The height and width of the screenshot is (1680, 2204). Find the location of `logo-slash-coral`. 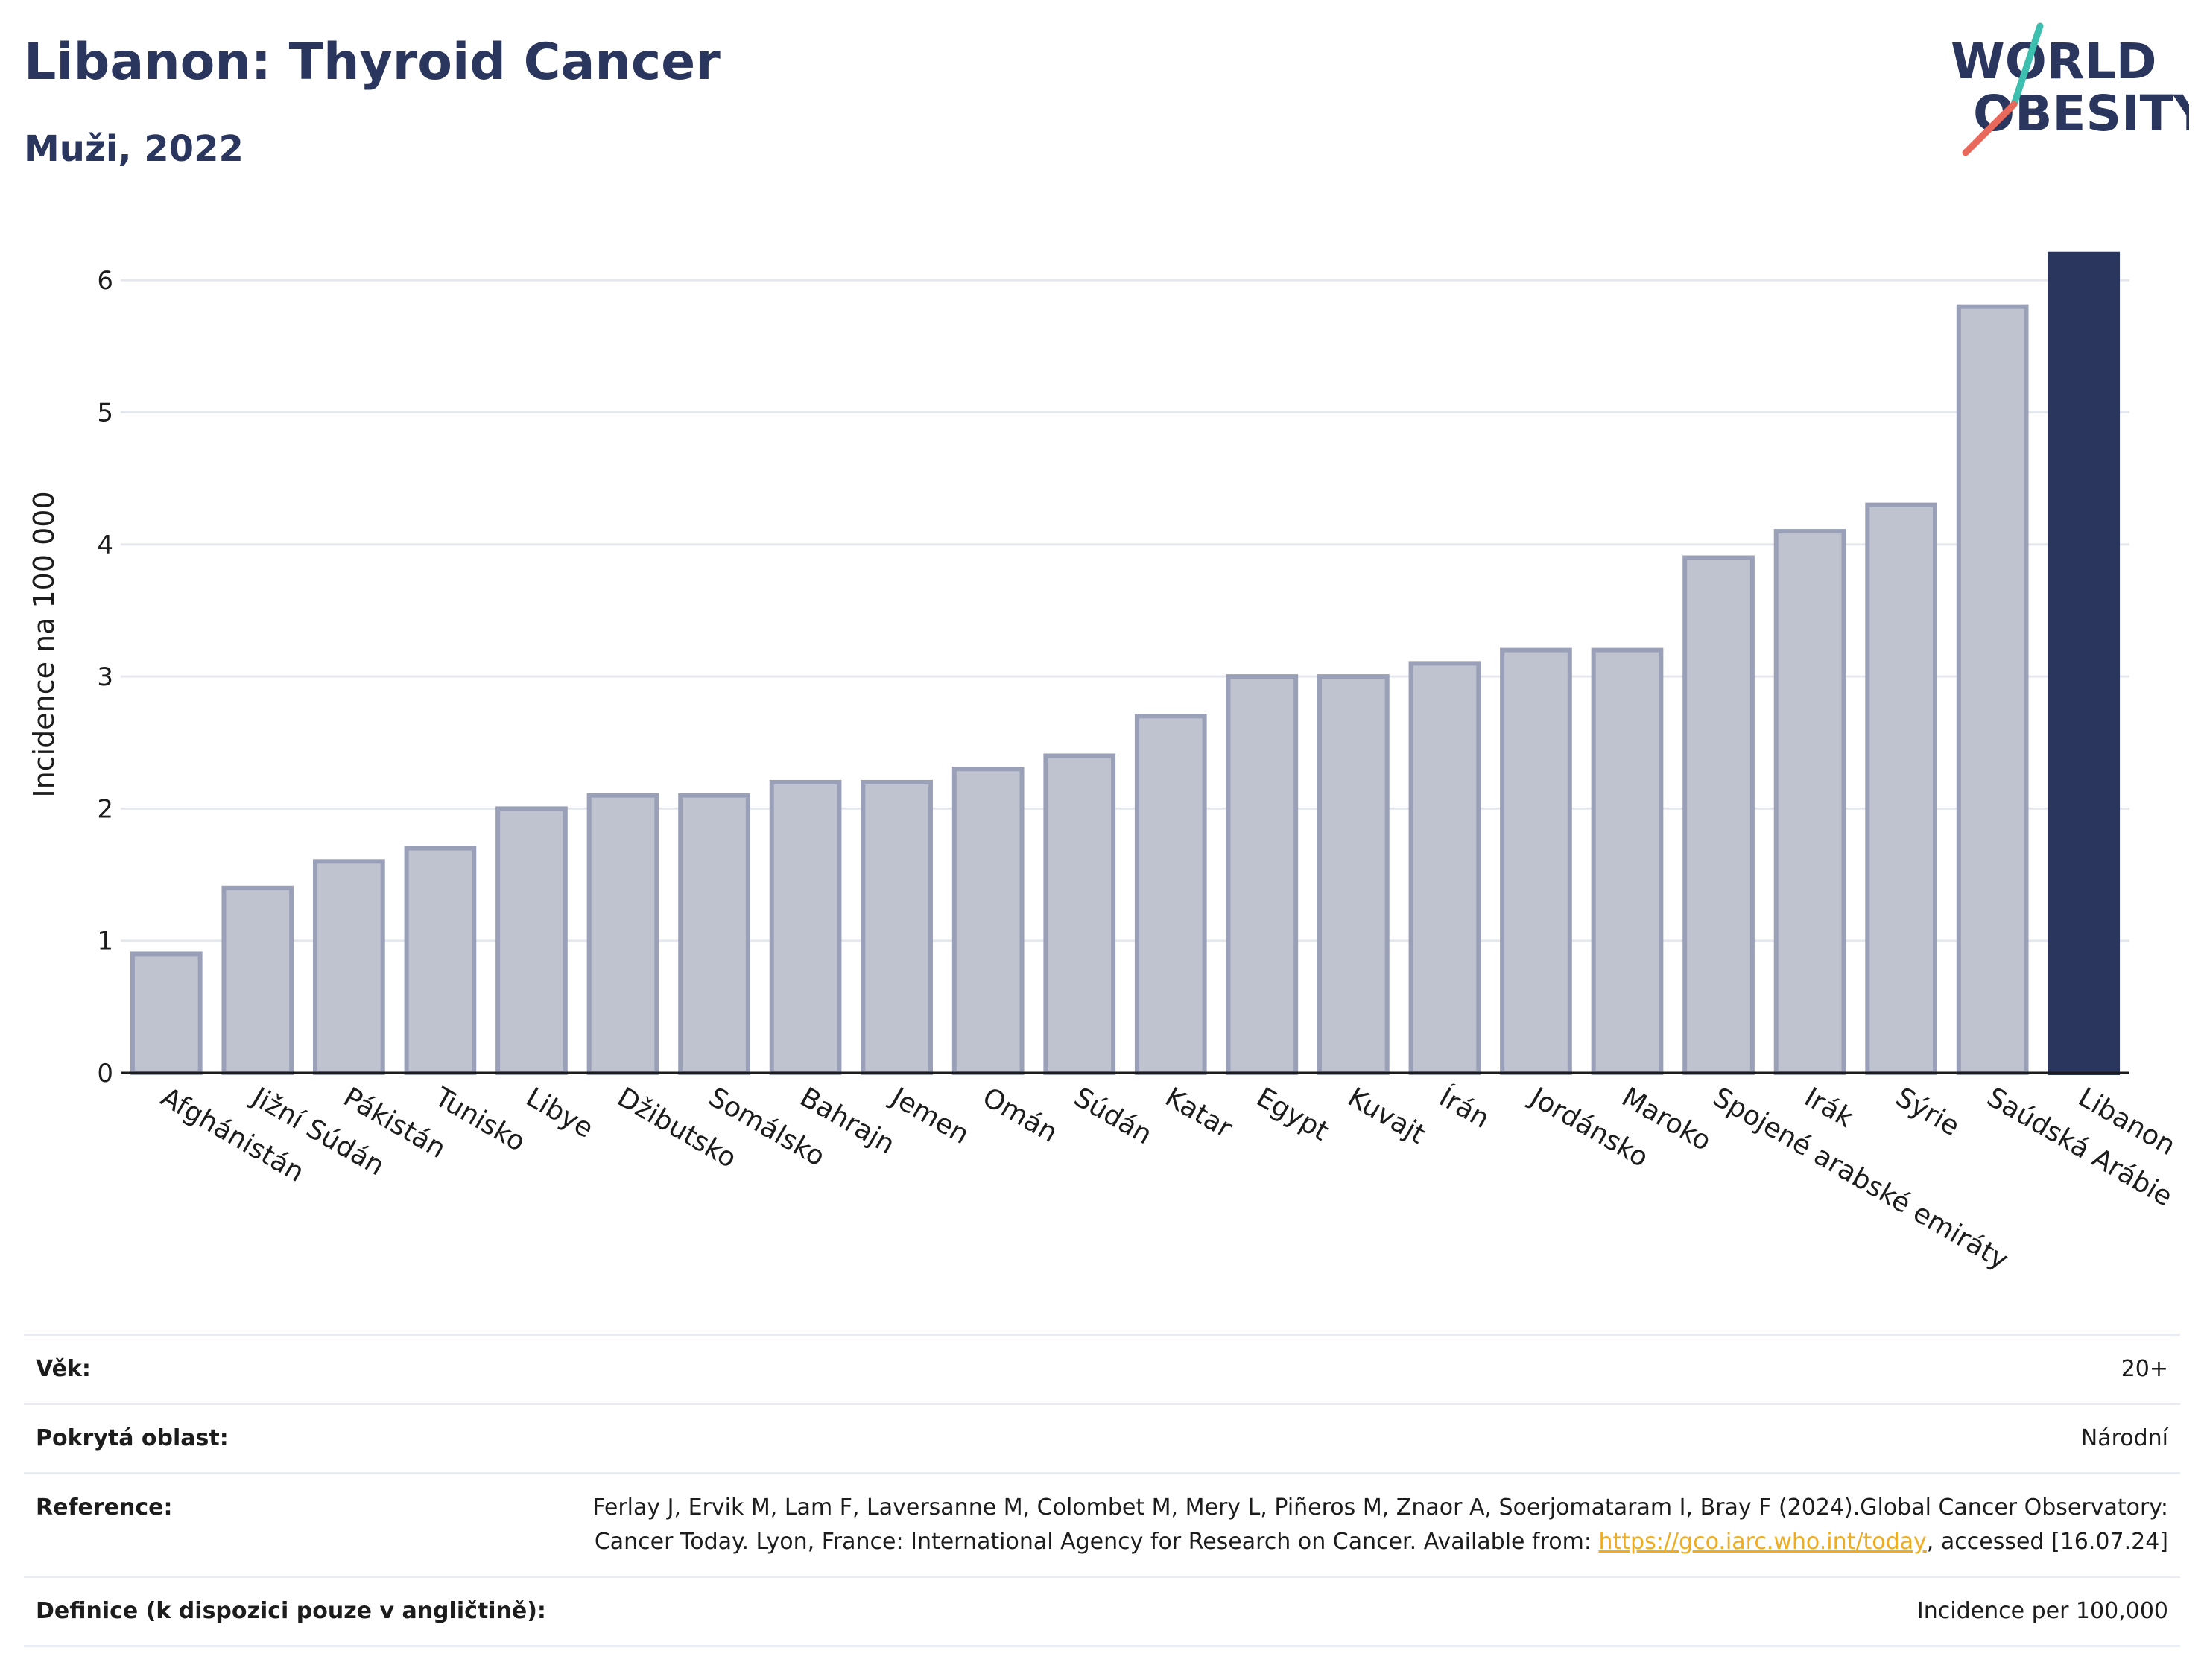

logo-slash-coral is located at coordinates (1990, 128).